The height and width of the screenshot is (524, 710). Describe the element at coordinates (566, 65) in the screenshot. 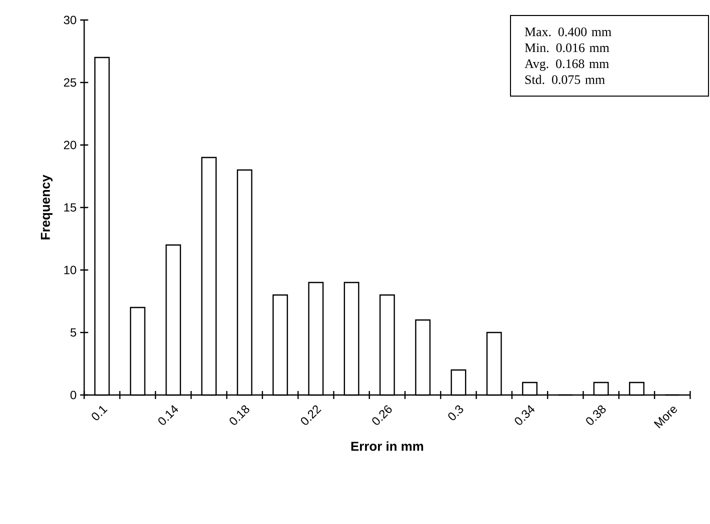

I see `annotation: Avg. 0.168 mm` at that location.